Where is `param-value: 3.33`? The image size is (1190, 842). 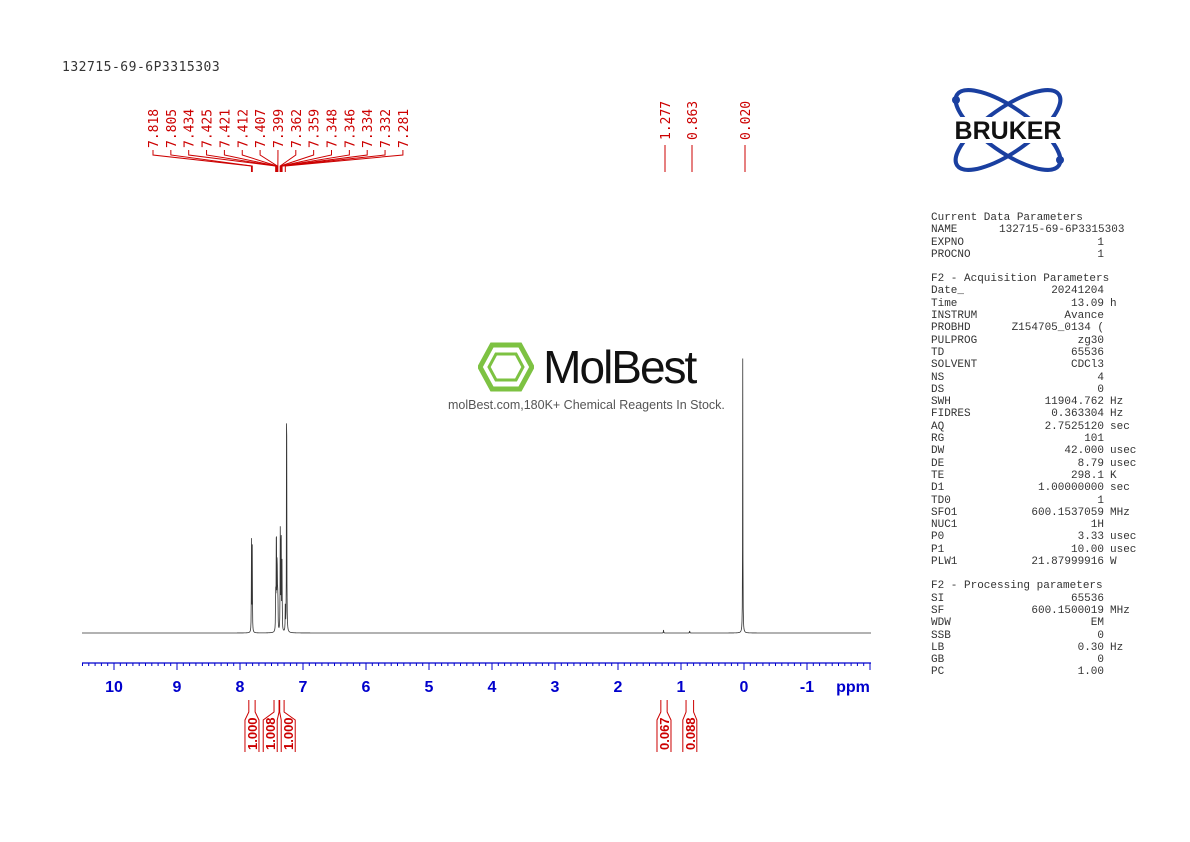 param-value: 3.33 is located at coordinates (1090, 537).